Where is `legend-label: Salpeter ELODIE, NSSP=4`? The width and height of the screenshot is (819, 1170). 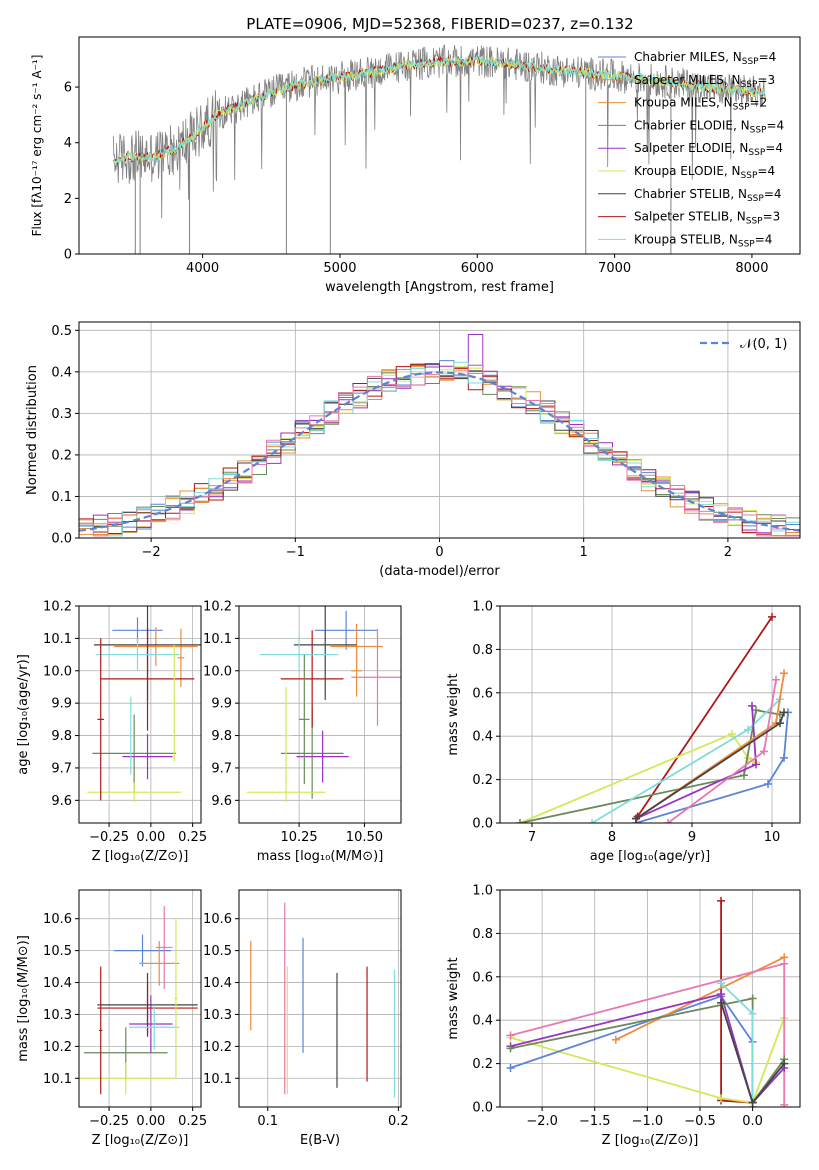 legend-label: Salpeter ELODIE, NSSP=4 is located at coordinates (708, 149).